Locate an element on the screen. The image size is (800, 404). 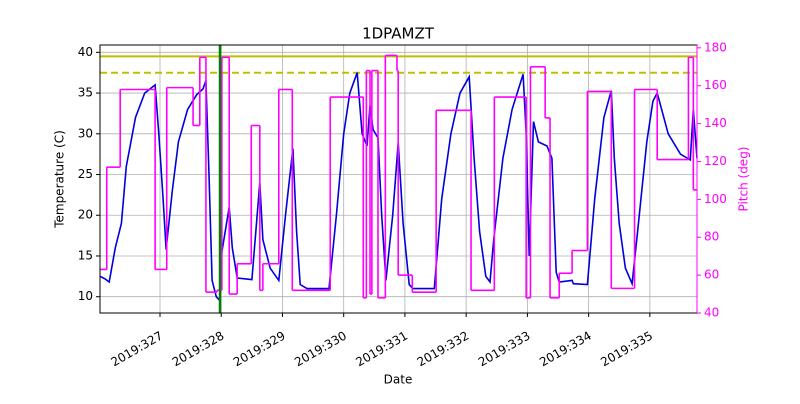
y2-tick-label: 180 is located at coordinates (715, 47).